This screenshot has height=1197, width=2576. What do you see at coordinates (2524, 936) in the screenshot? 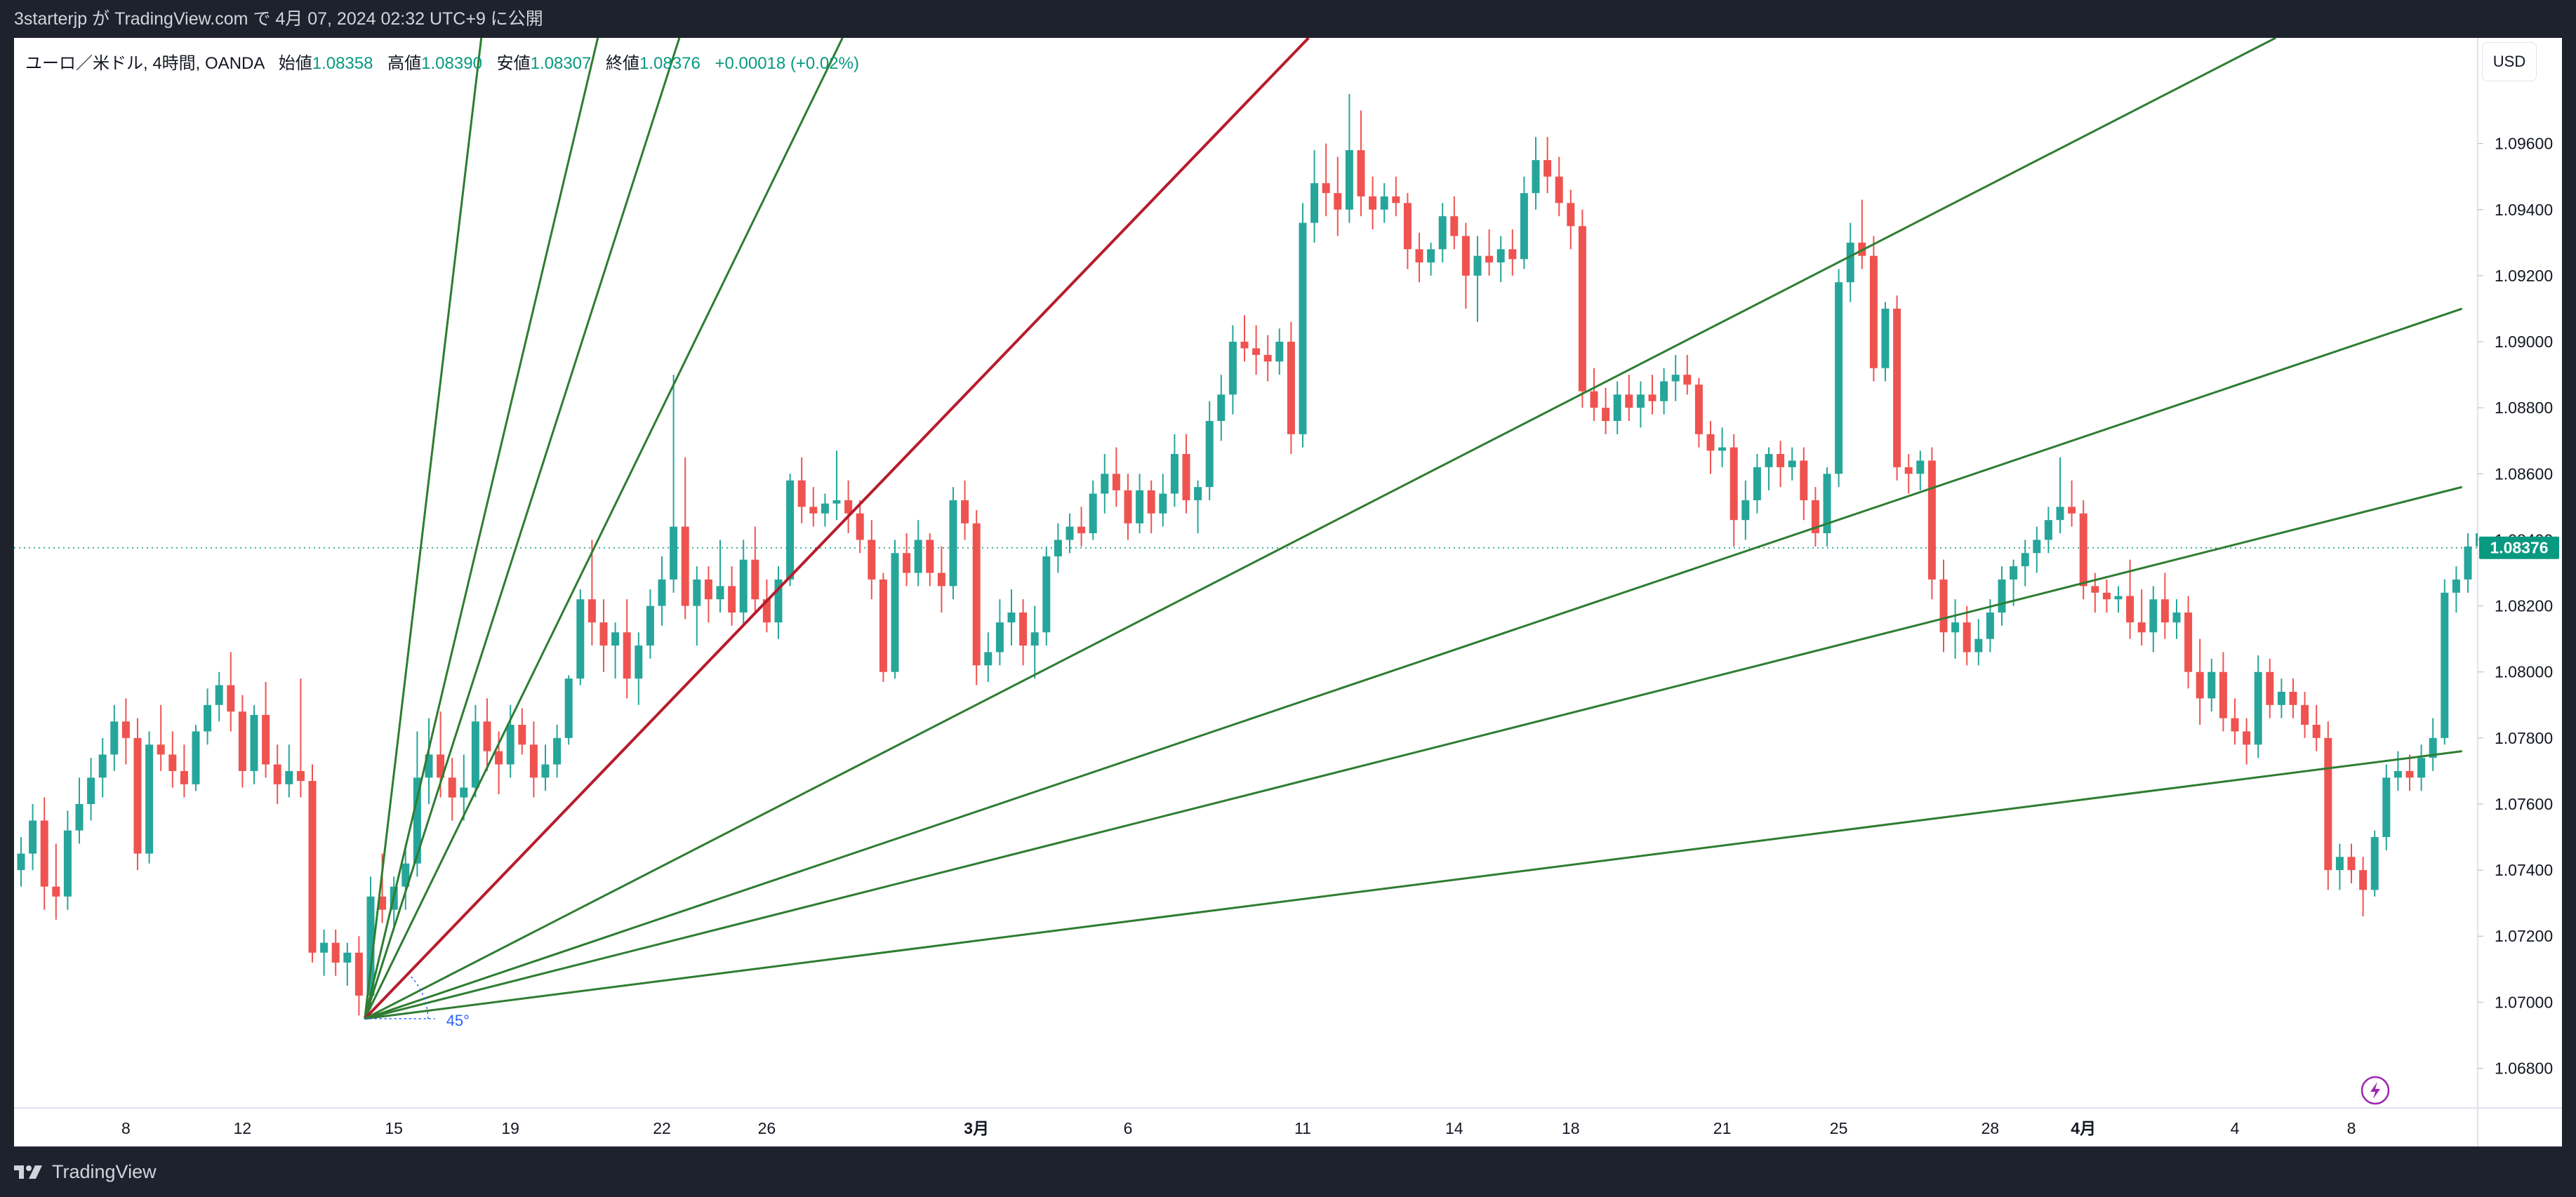
I see `y-tick-label: 1.07200` at bounding box center [2524, 936].